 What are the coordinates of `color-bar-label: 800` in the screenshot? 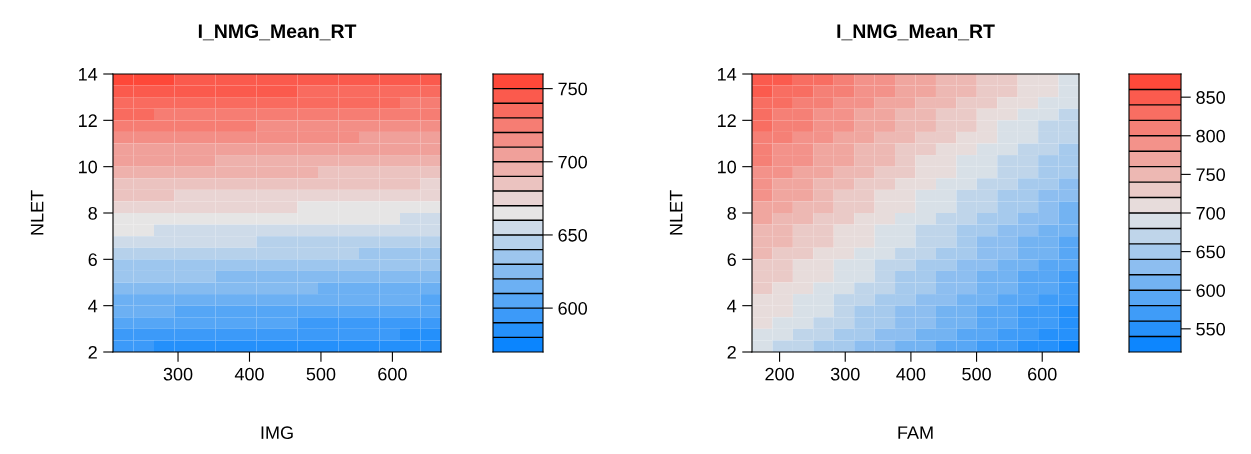 It's located at (1210, 136).